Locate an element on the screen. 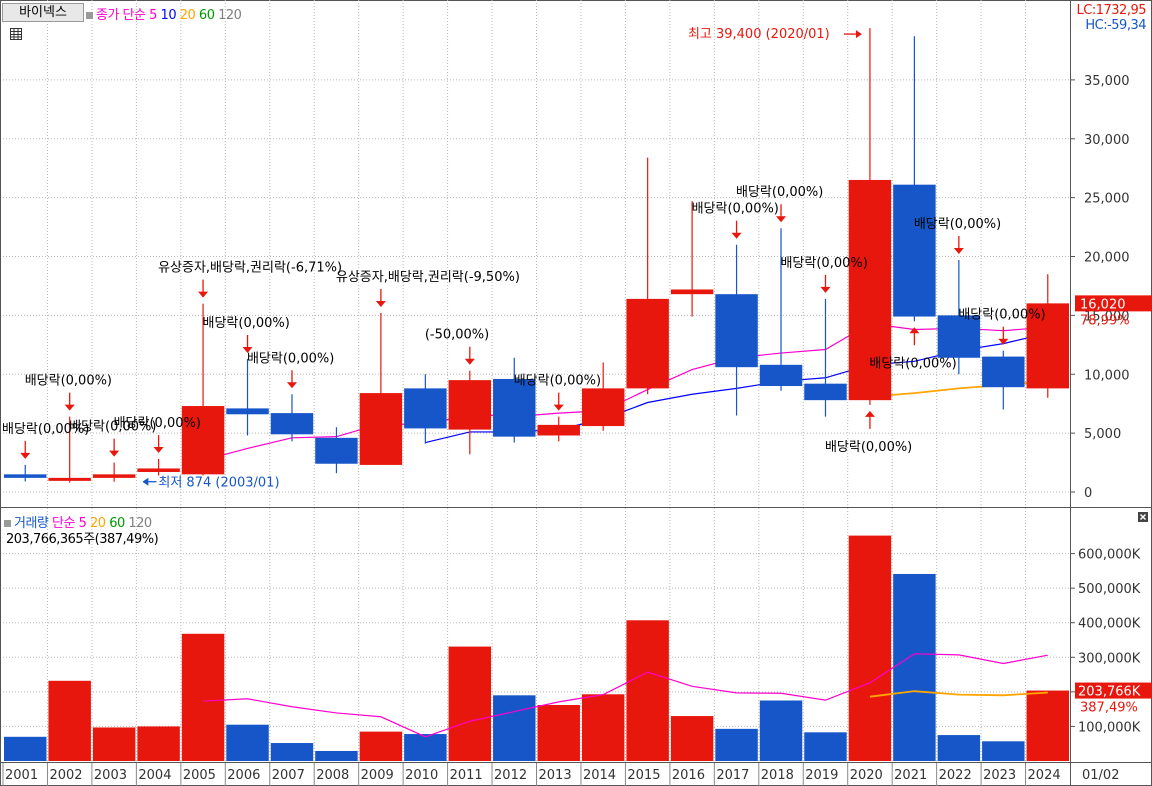  candle-body-2019 is located at coordinates (825, 392).